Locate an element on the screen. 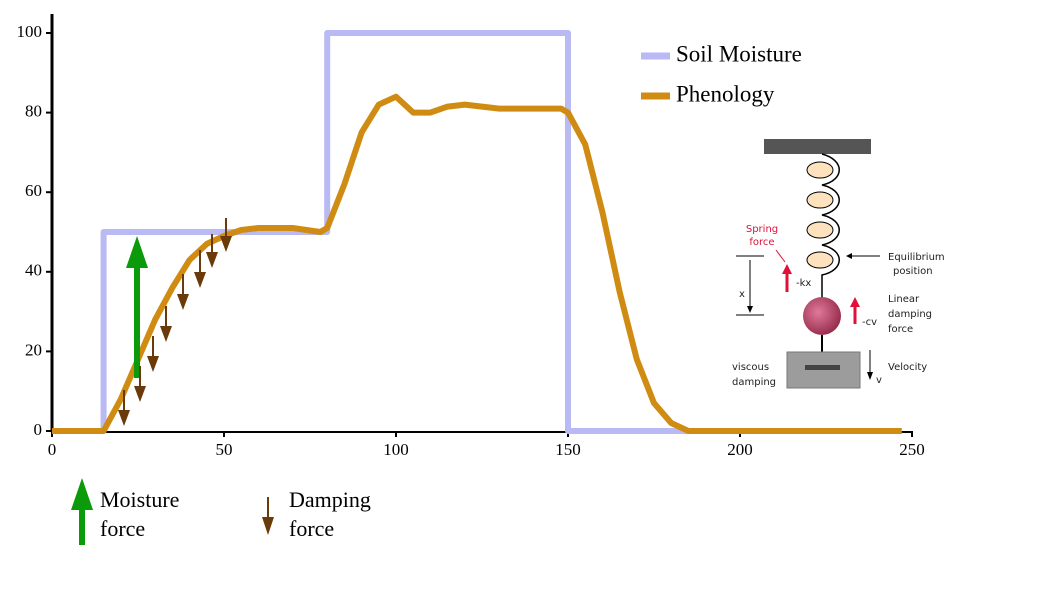  legend: Soil Moisture Phenology is located at coordinates (721, 73).